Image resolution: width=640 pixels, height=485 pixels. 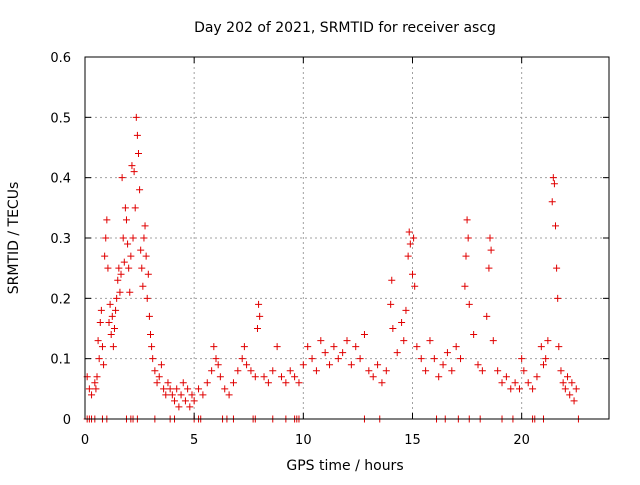 What do you see at coordinates (60, 299) in the screenshot?
I see `y-tick-label: 0.2` at bounding box center [60, 299].